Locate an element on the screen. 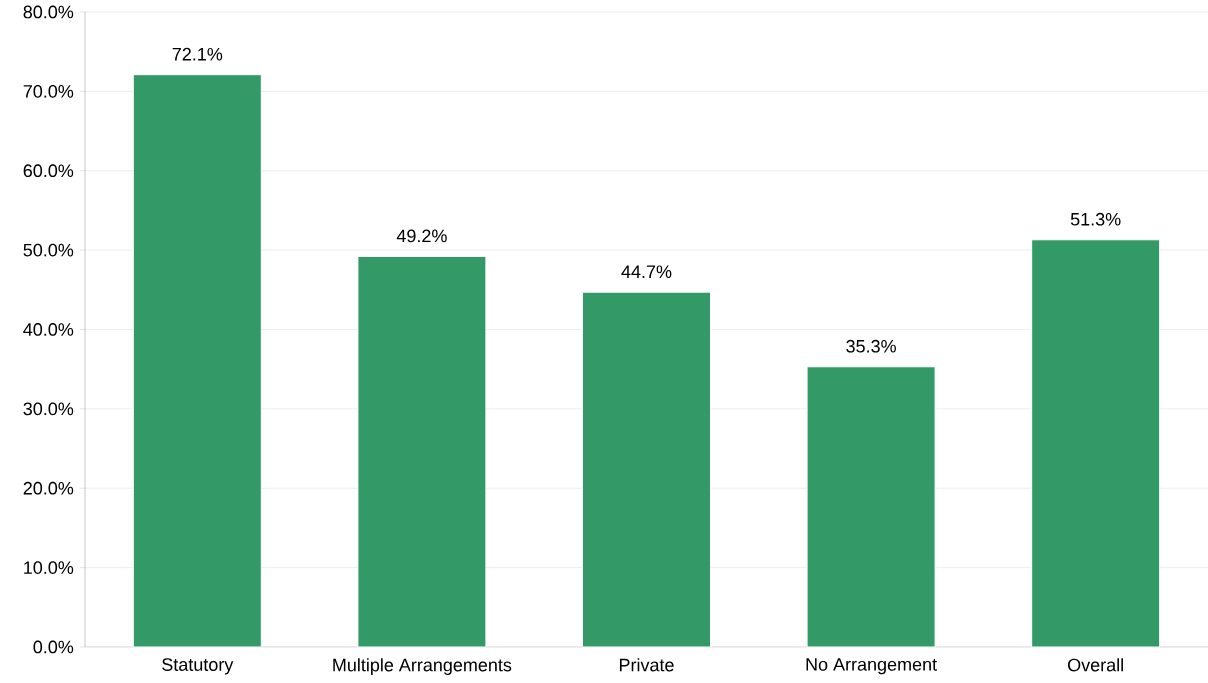  data-label: 49.2% is located at coordinates (421, 236).